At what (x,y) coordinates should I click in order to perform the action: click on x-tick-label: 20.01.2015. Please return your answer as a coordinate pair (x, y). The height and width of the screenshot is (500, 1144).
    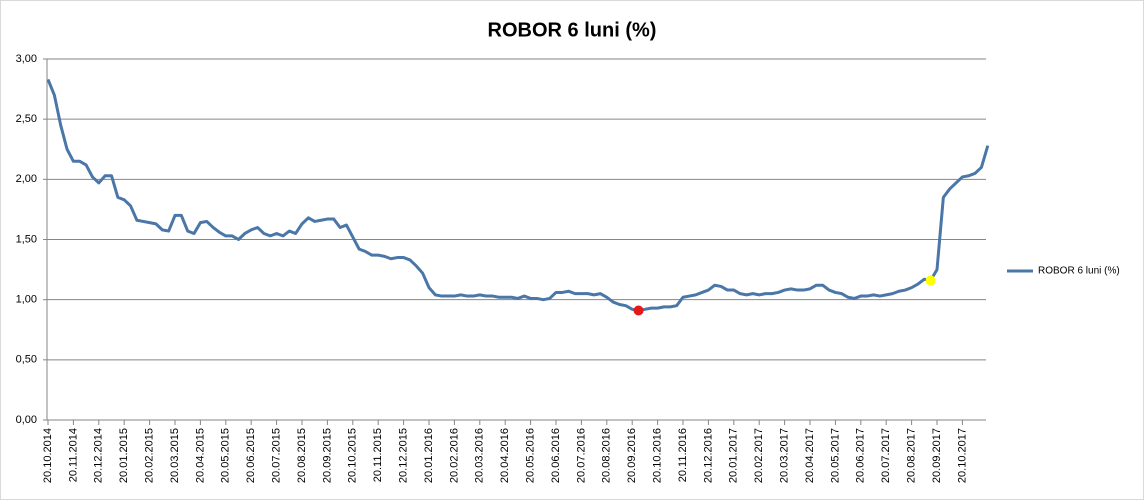
    Looking at the image, I should click on (124, 455).